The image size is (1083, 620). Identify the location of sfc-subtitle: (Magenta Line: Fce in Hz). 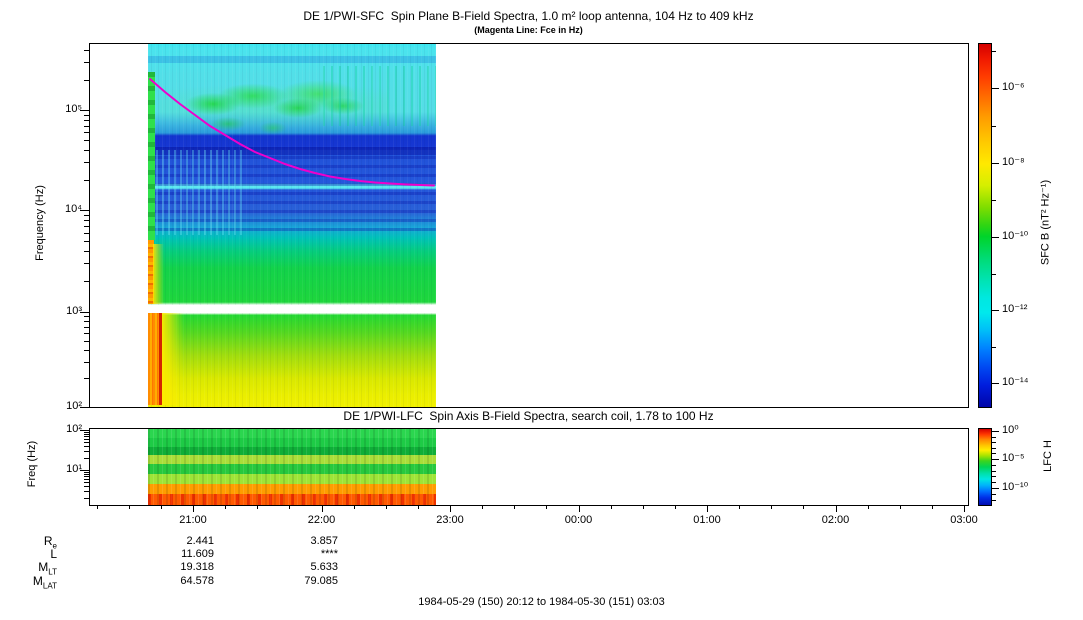
(528, 30).